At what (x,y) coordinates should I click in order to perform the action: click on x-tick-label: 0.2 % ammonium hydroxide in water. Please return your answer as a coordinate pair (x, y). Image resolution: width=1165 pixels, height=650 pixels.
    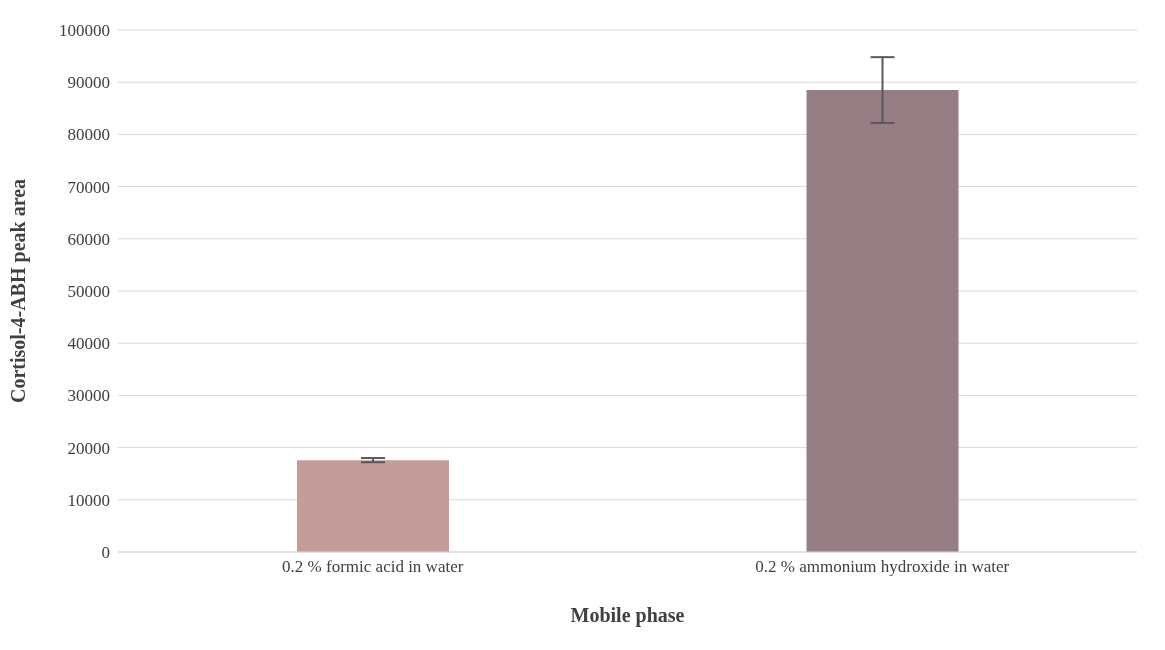
    Looking at the image, I should click on (882, 567).